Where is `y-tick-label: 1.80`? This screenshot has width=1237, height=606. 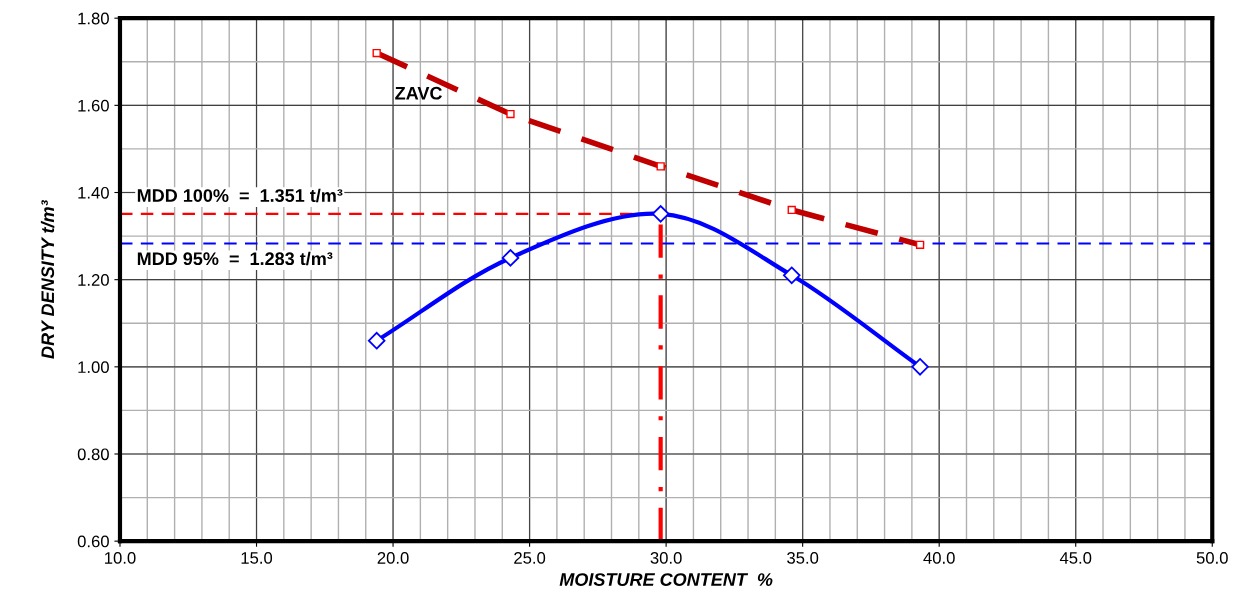 y-tick-label: 1.80 is located at coordinates (93, 18).